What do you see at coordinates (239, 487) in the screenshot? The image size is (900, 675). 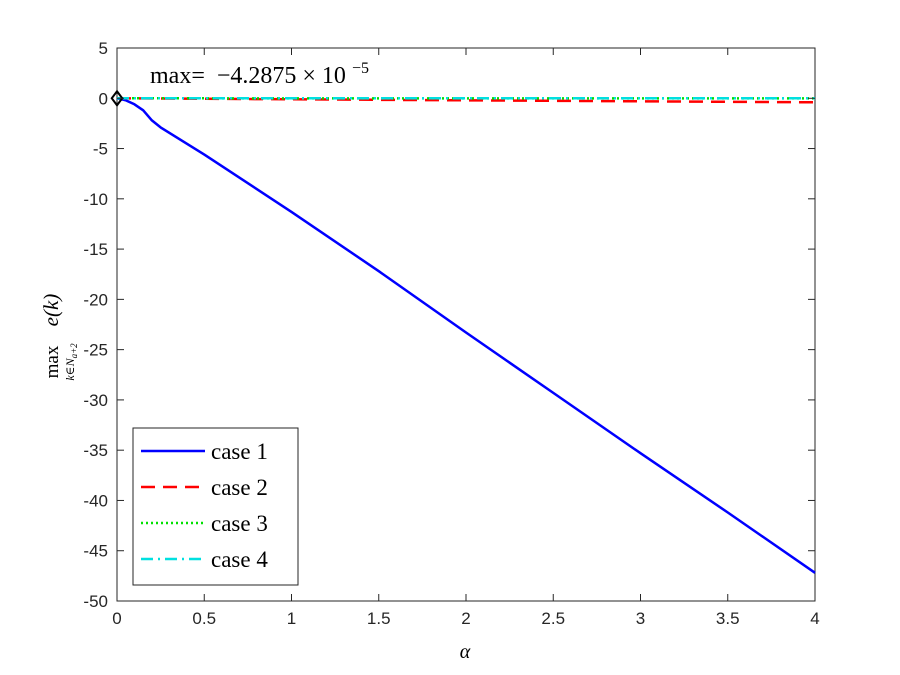 I see `legend-label-case-2: case 2` at bounding box center [239, 487].